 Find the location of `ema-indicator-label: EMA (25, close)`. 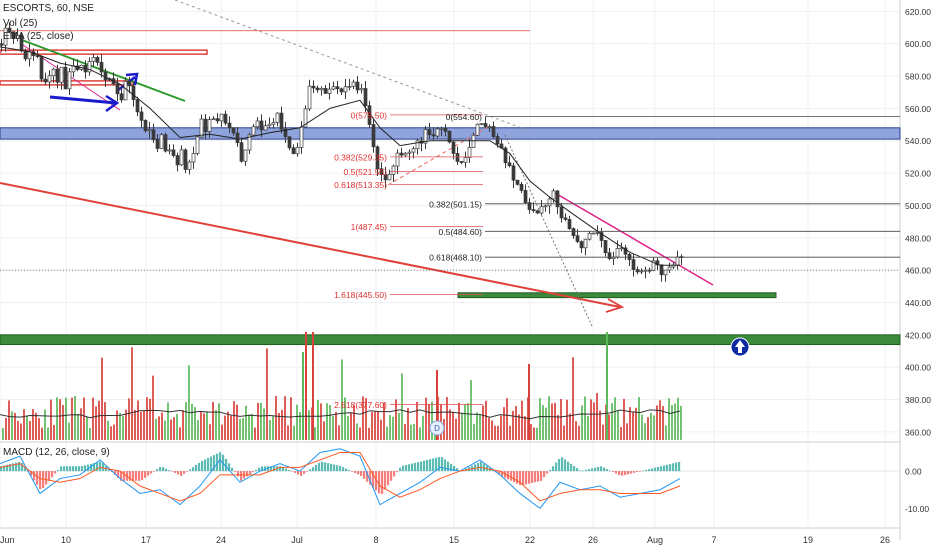

ema-indicator-label: EMA (25, close) is located at coordinates (38, 36).